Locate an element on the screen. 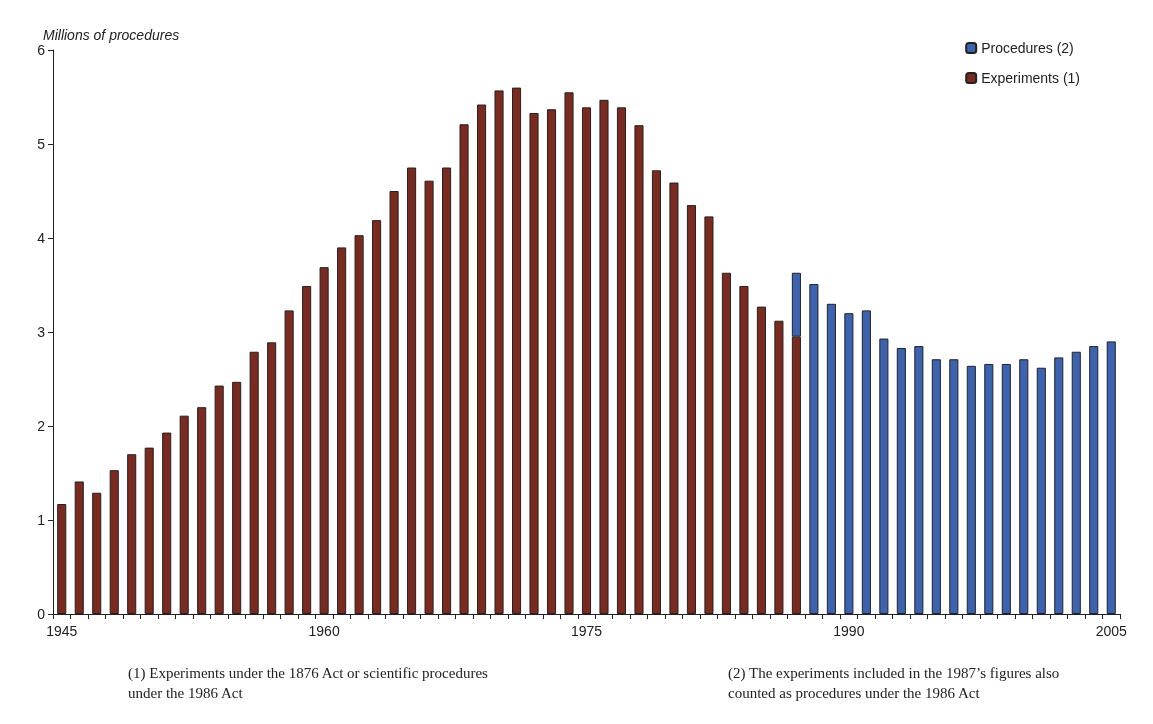  legend-label: Experiments (1) is located at coordinates (1031, 78).